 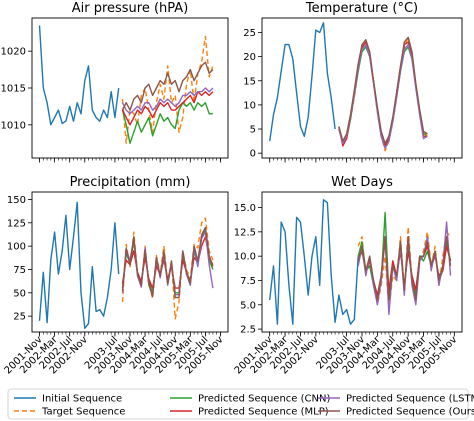 I want to click on legend-frame, so click(x=238, y=404).